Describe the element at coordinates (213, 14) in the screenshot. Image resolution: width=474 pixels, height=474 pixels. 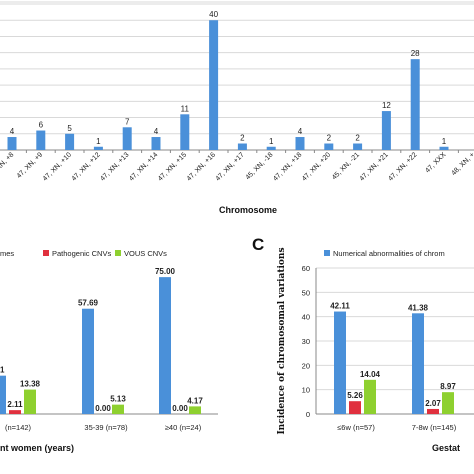
I see `top-bar-value-label: 40` at that location.